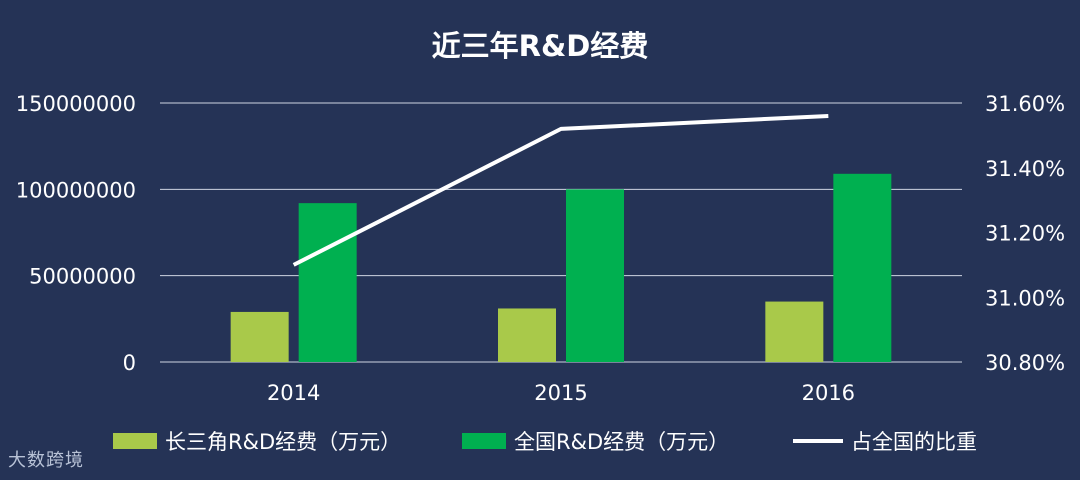 The image size is (1080, 480). What do you see at coordinates (283, 442) in the screenshot?
I see `legend-label-1: 长三角R&D经费（万元）` at bounding box center [283, 442].